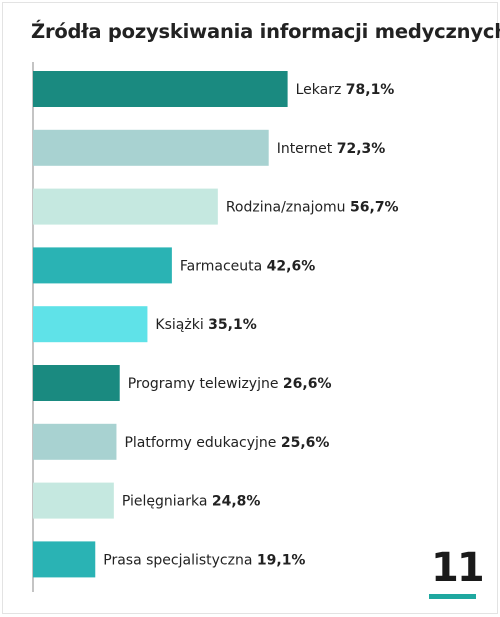  I want to click on bar-category-3: Farmaceuta, so click(223, 266).